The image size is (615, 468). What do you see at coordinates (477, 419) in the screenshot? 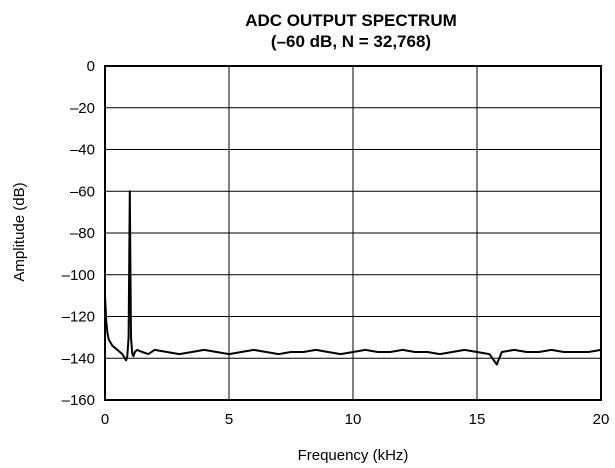
I see `x-tick-label-3: 15` at bounding box center [477, 419].